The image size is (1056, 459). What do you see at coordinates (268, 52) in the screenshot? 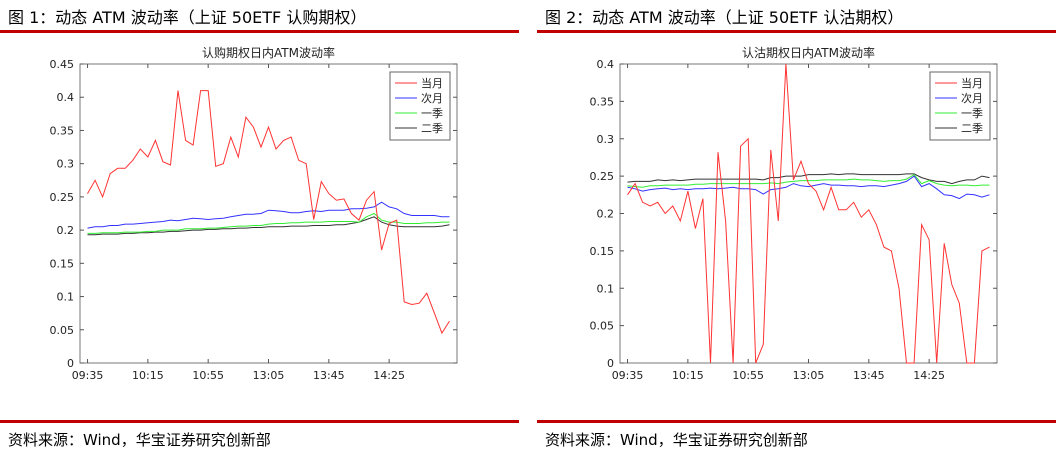
I see `chart-title: 认购期权日内ATM波动率` at bounding box center [268, 52].